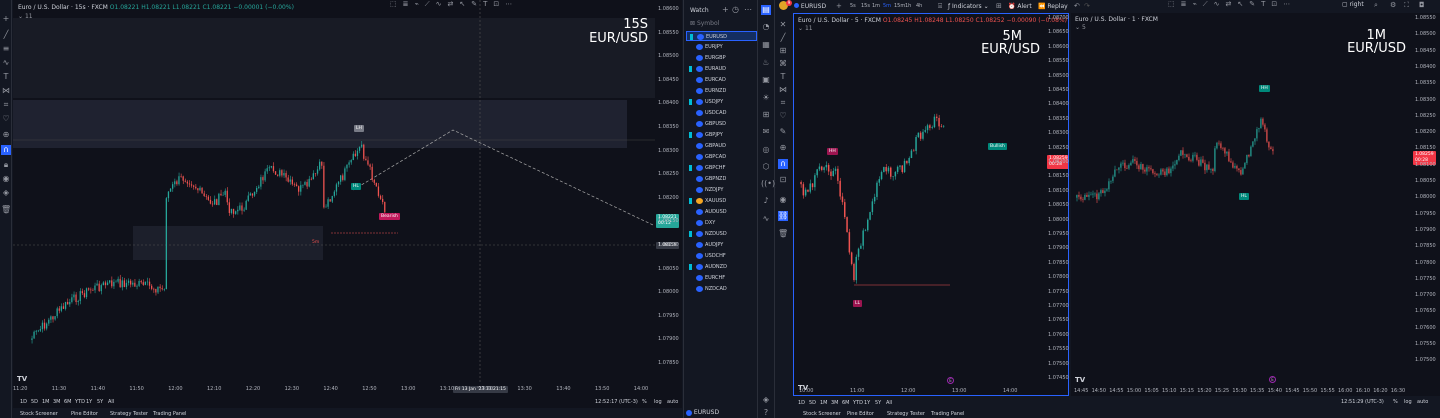 Image resolution: width=1440 pixels, height=418 pixels. Describe the element at coordinates (839, 6) in the screenshot. I see `compare-icon: +` at that location.